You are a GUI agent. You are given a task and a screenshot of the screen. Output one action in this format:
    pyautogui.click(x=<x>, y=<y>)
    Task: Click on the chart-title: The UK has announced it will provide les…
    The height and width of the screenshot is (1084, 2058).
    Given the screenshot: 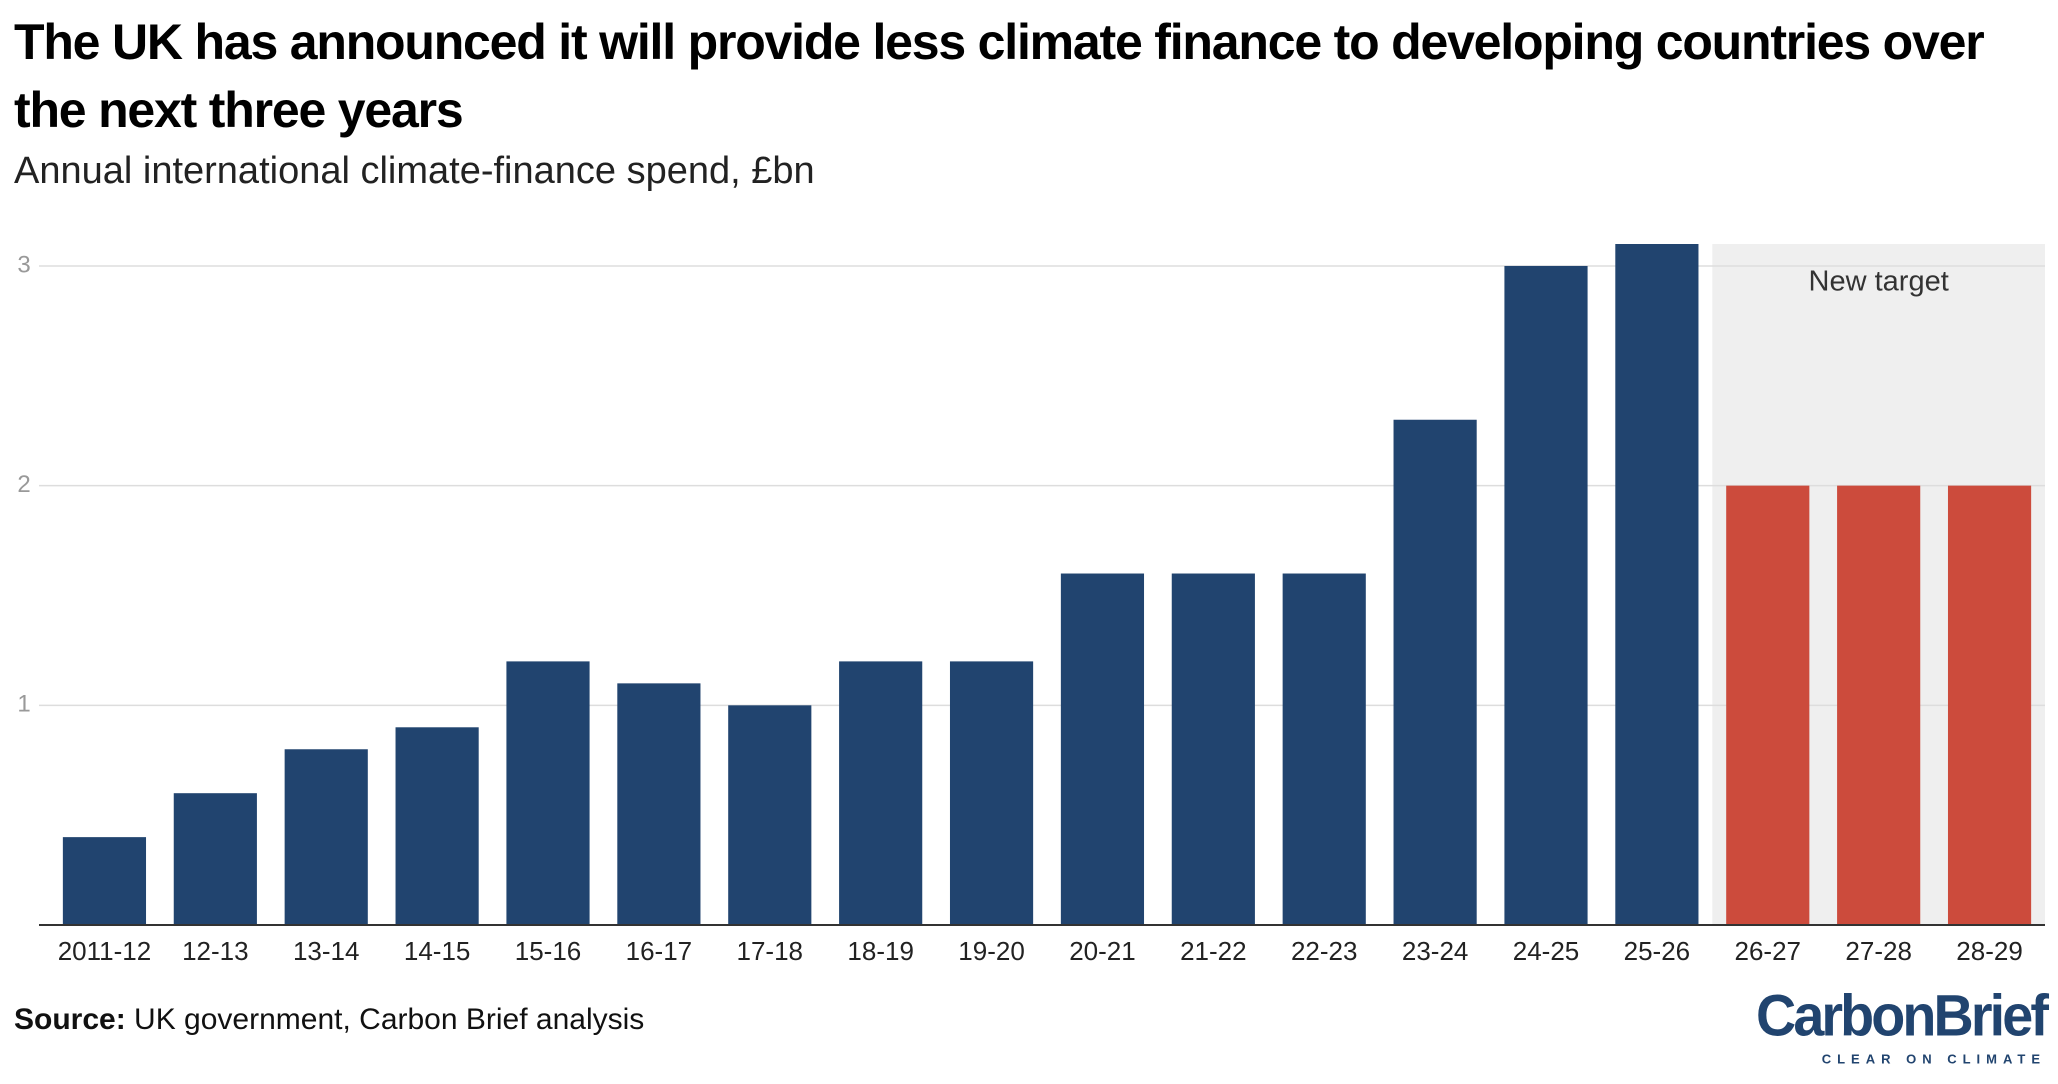 What is the action you would take?
    pyautogui.click(x=999, y=76)
    